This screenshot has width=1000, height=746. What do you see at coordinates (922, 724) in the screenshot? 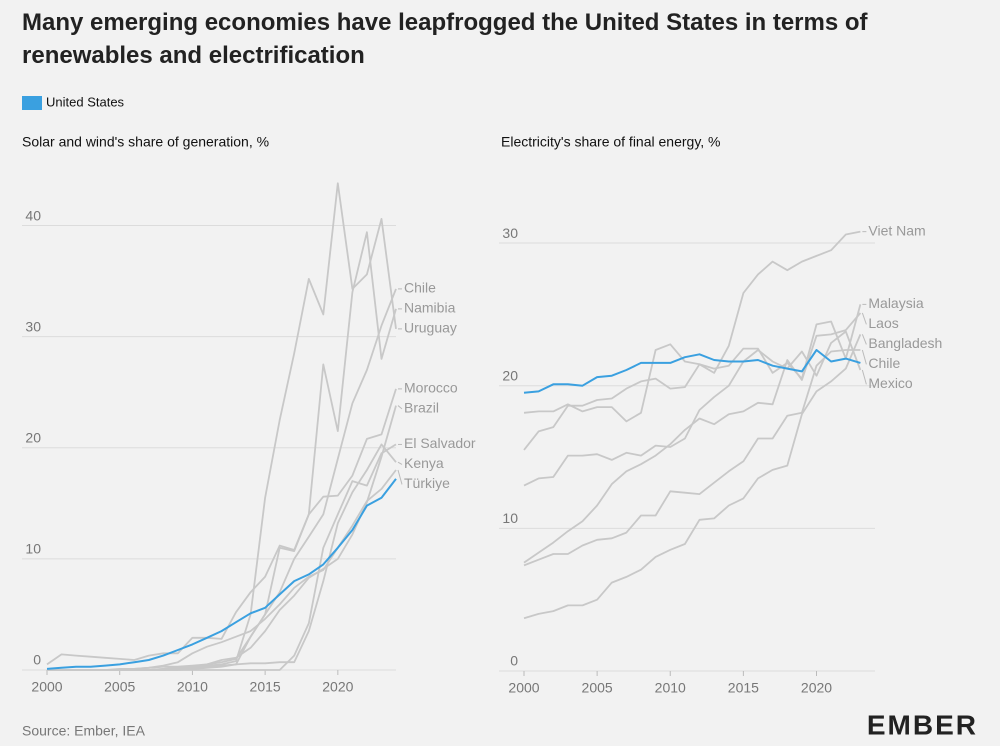
I see `logo: EMBER` at bounding box center [922, 724].